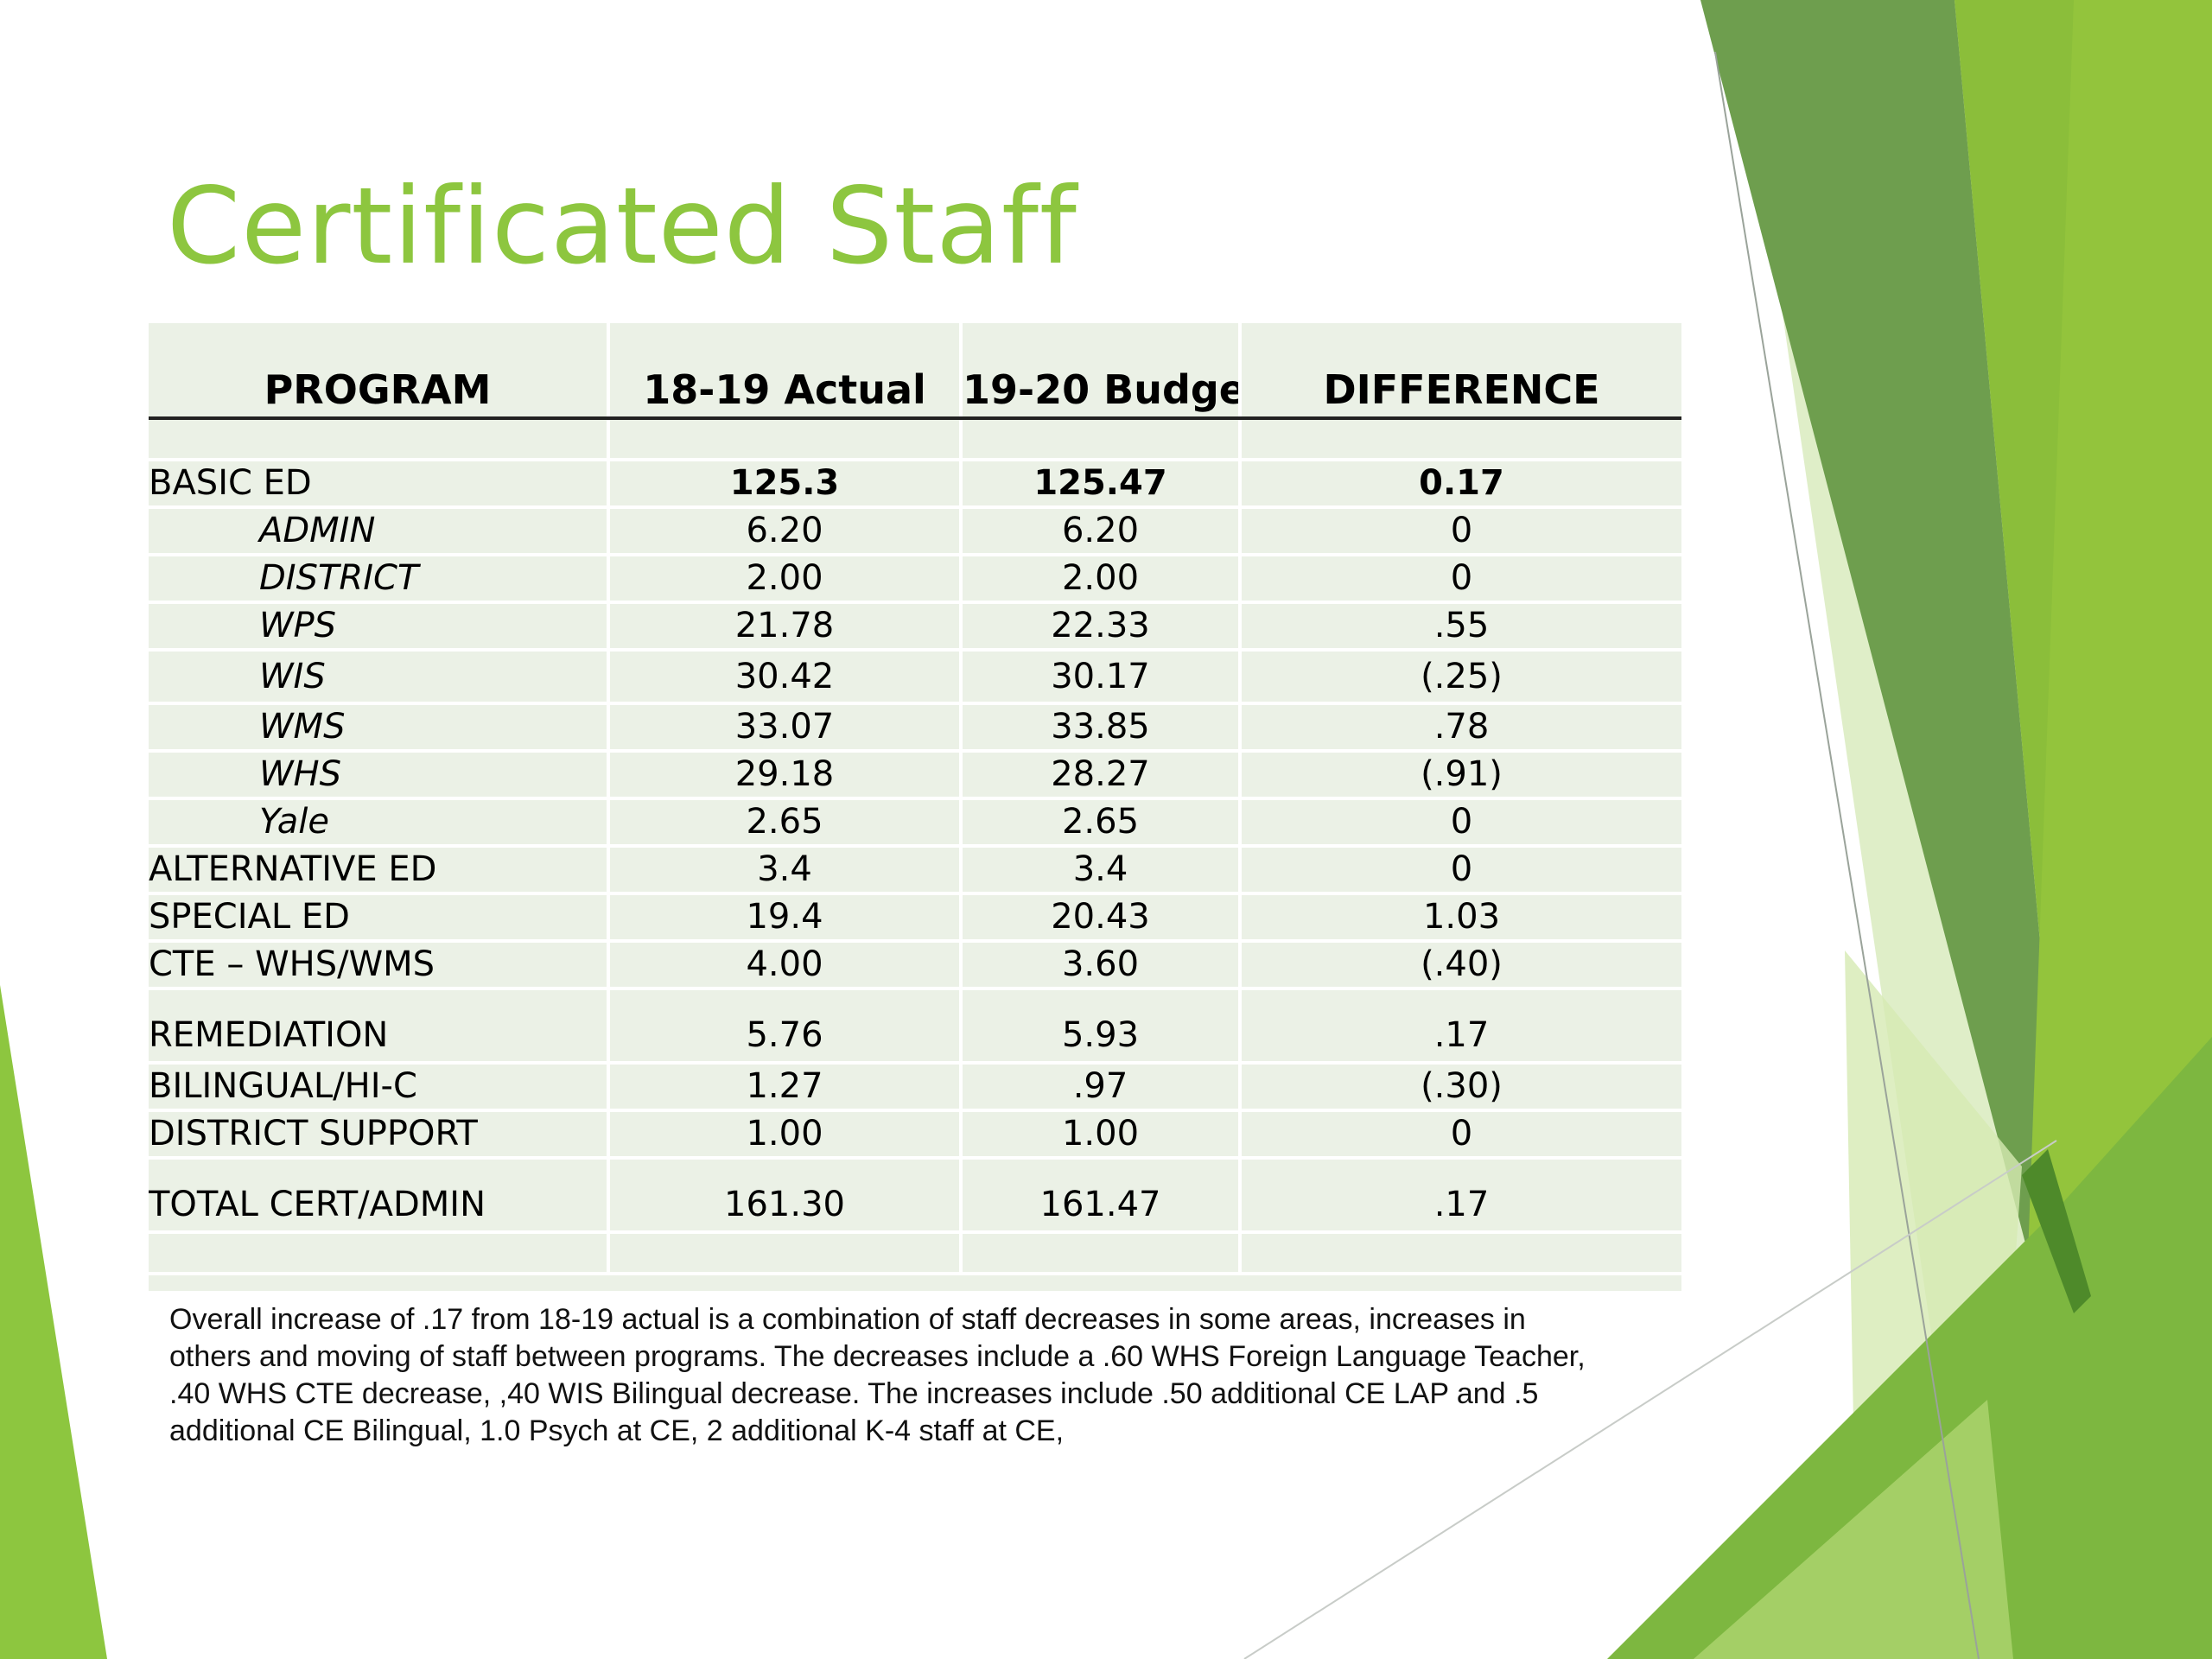 This screenshot has height=1659, width=2212. Describe the element at coordinates (379, 579) in the screenshot. I see `program-cell: DISTRICT` at that location.